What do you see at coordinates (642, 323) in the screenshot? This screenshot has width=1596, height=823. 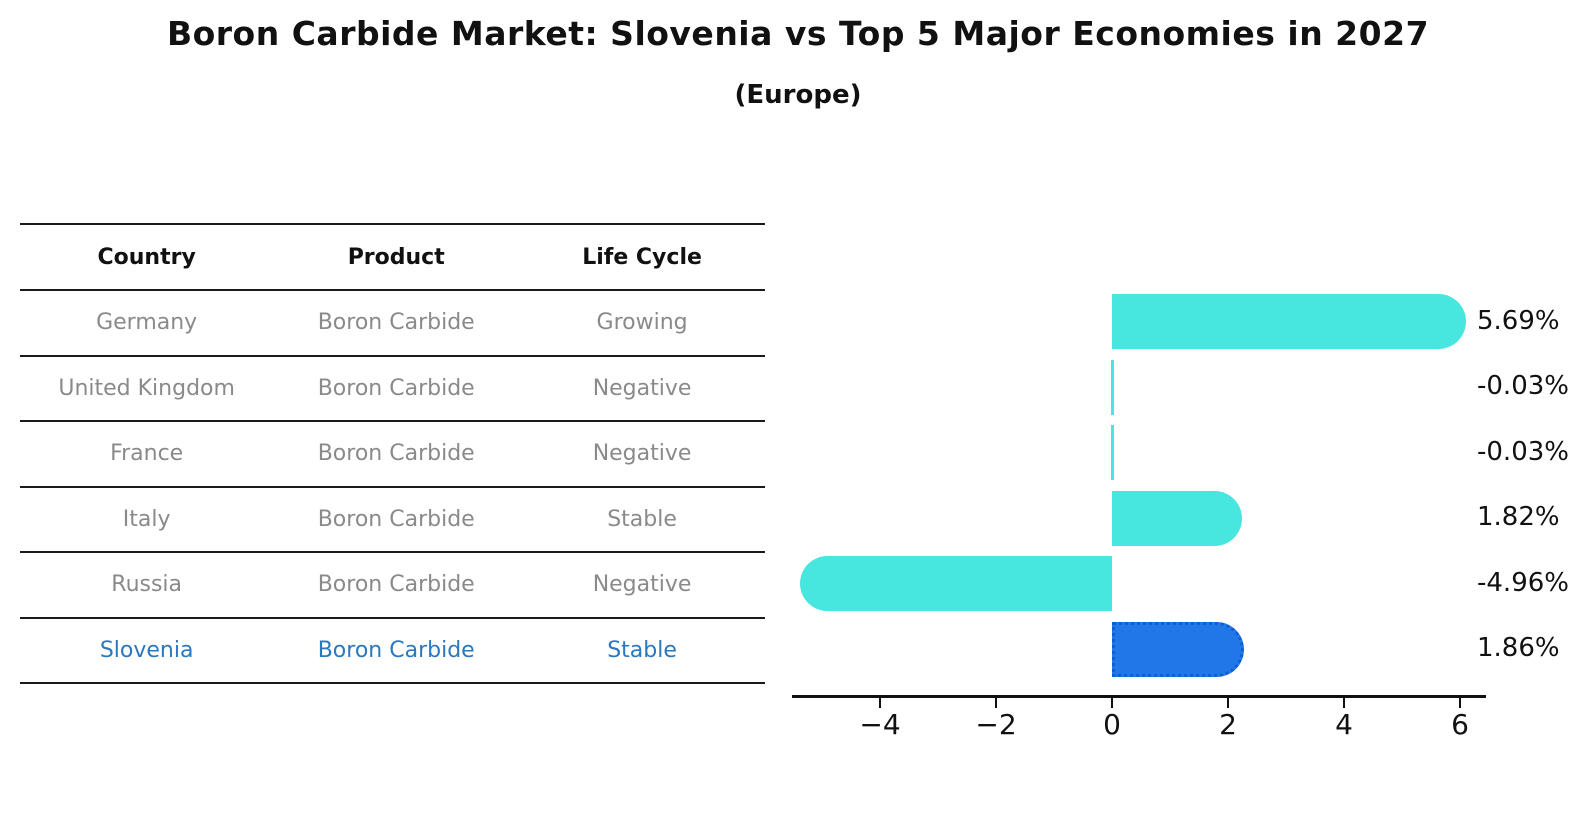 I see `life-cycle-cell: Growing` at bounding box center [642, 323].